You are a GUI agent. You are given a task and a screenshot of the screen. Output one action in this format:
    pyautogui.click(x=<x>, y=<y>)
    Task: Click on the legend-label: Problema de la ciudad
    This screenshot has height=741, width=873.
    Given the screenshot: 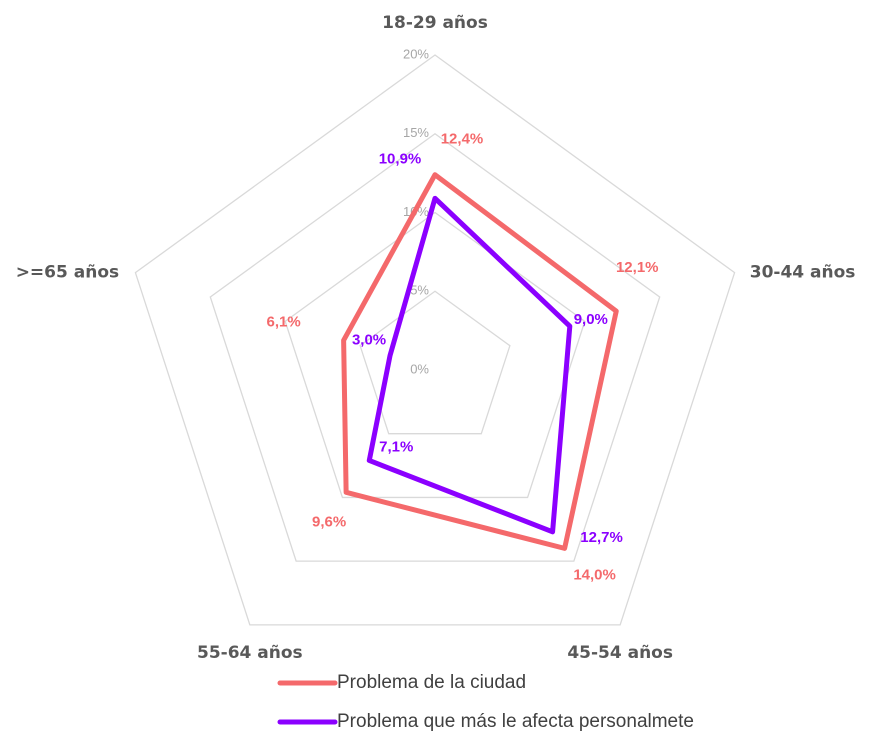 What is the action you would take?
    pyautogui.click(x=431, y=682)
    